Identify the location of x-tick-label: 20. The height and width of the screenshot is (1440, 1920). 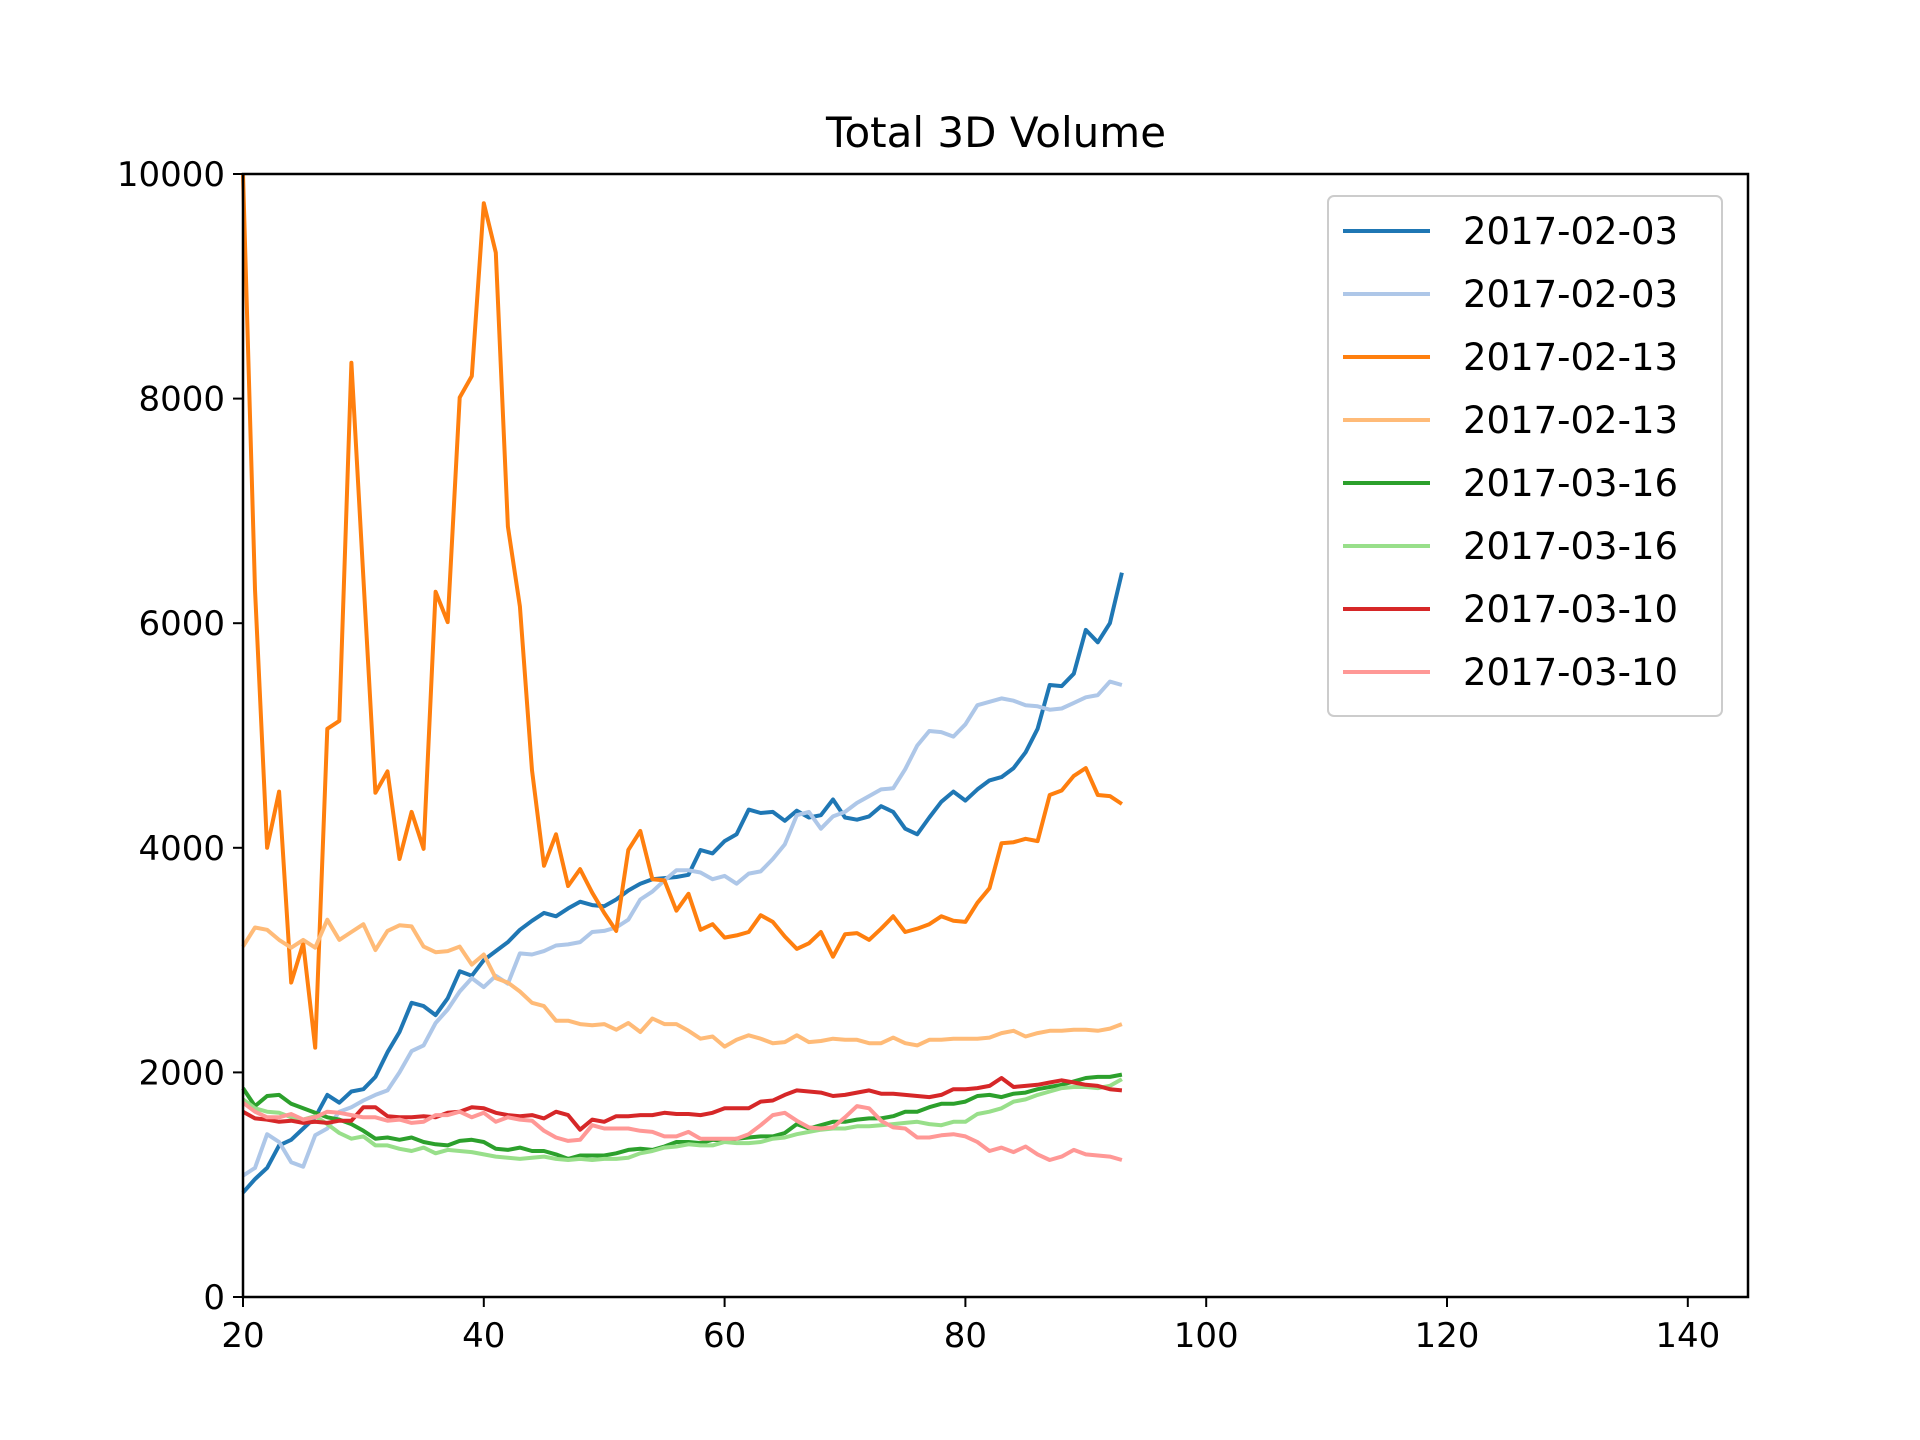
(242, 1336).